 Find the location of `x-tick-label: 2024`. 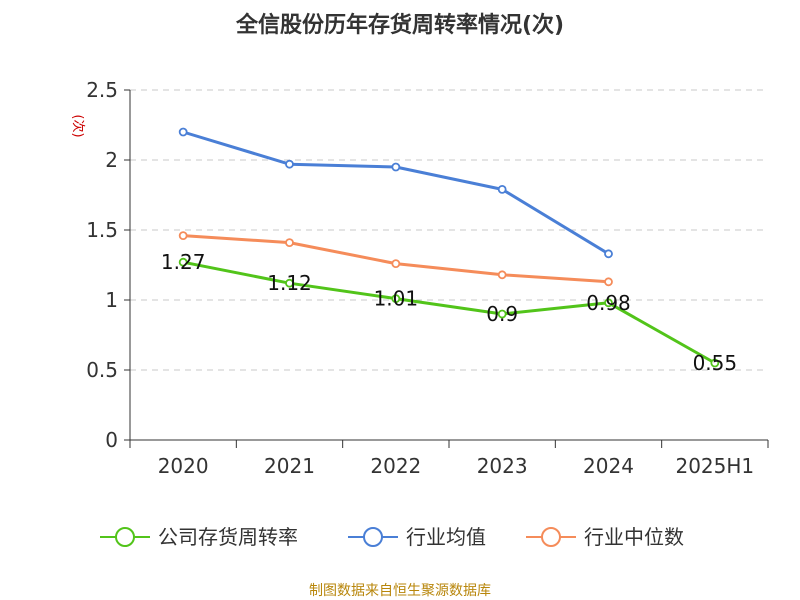

x-tick-label: 2024 is located at coordinates (608, 466).